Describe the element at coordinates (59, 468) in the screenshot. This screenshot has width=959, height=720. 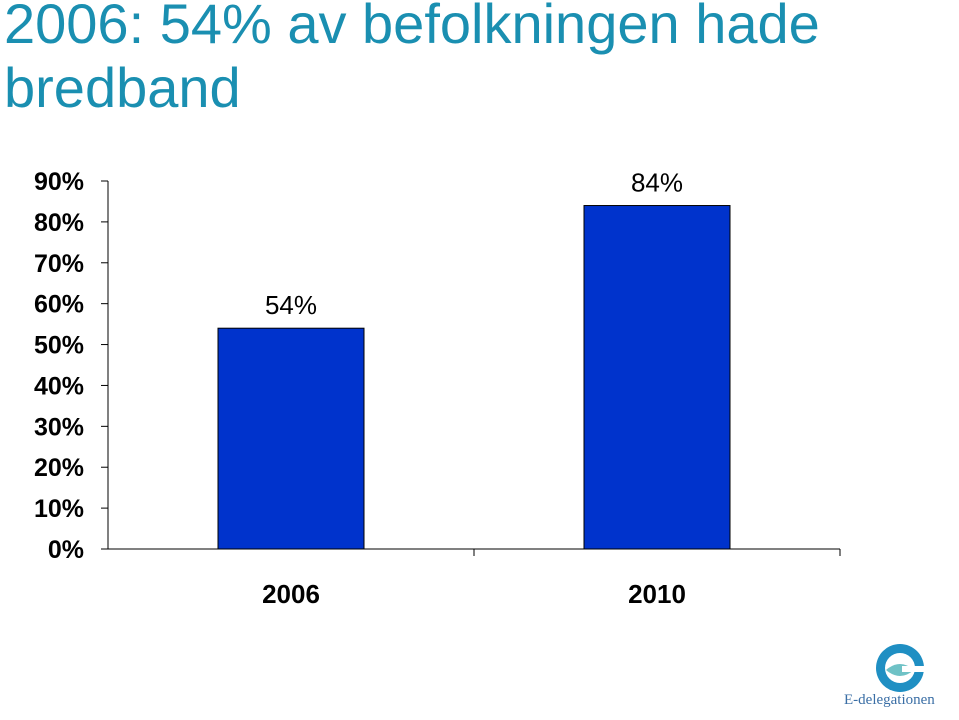
I see `y-tick-label: 20%` at that location.